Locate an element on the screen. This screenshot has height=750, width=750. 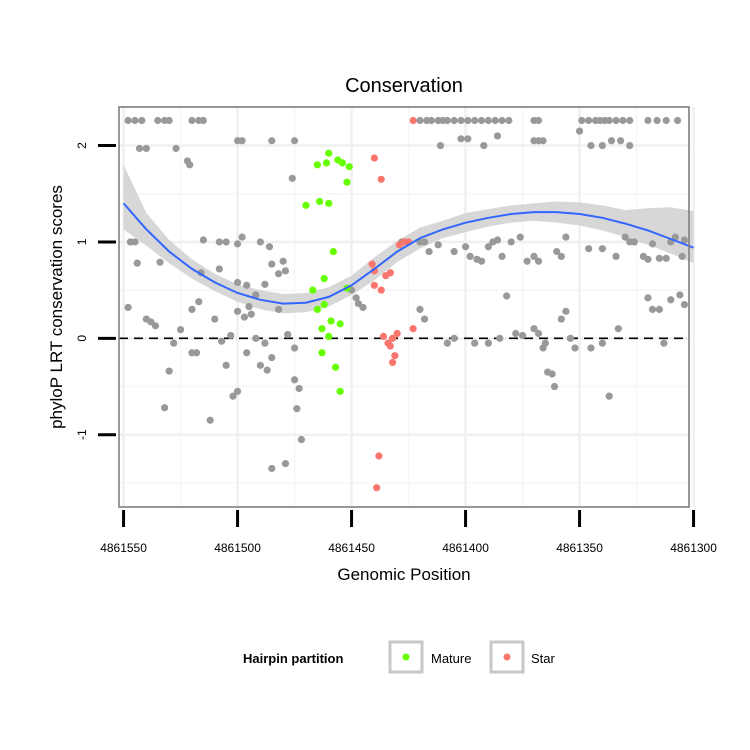
smooth-trend is located at coordinates (408, 253).